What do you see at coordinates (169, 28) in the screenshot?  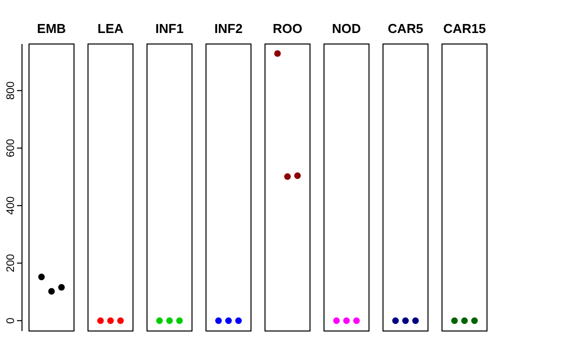 I see `x-tick-label: INF1` at bounding box center [169, 28].